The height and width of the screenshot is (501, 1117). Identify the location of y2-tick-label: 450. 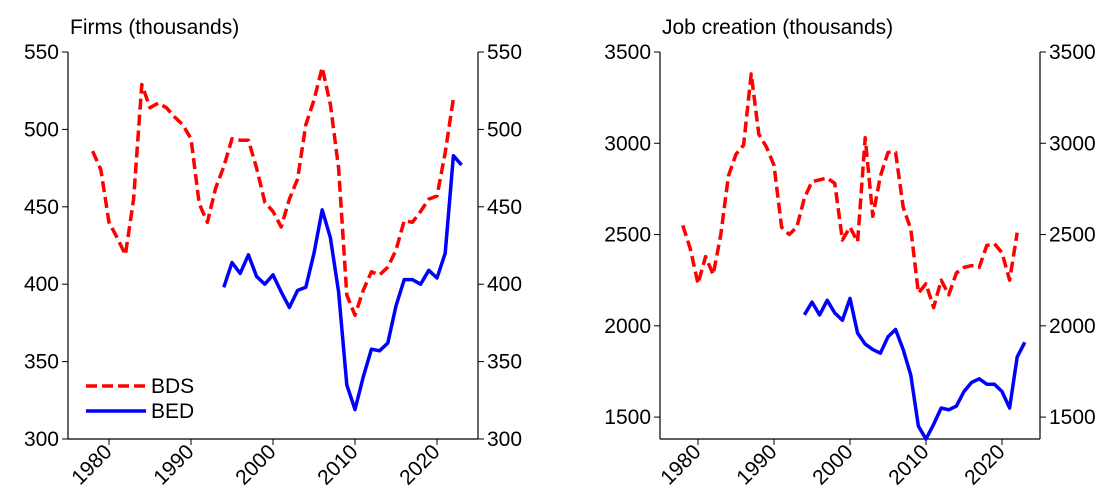
(504, 207).